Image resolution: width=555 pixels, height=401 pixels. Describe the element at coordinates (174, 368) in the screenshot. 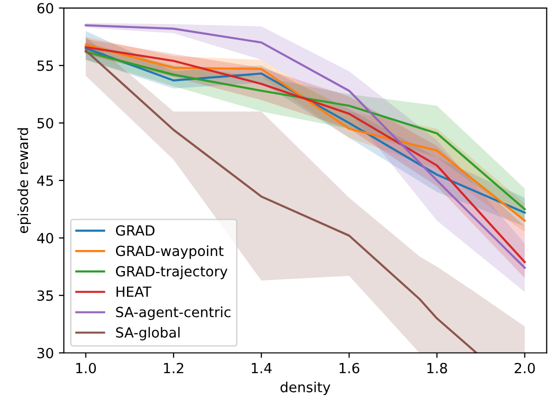

I see `x-tick-label: 1.2` at that location.